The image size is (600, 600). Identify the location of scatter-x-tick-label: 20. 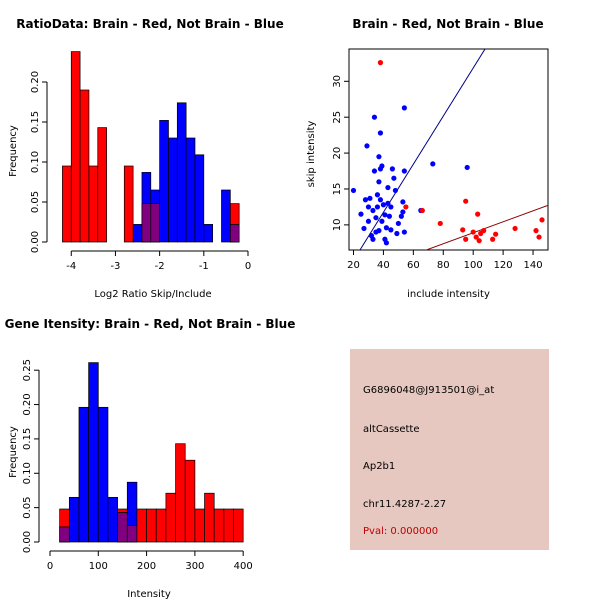
(353, 265).